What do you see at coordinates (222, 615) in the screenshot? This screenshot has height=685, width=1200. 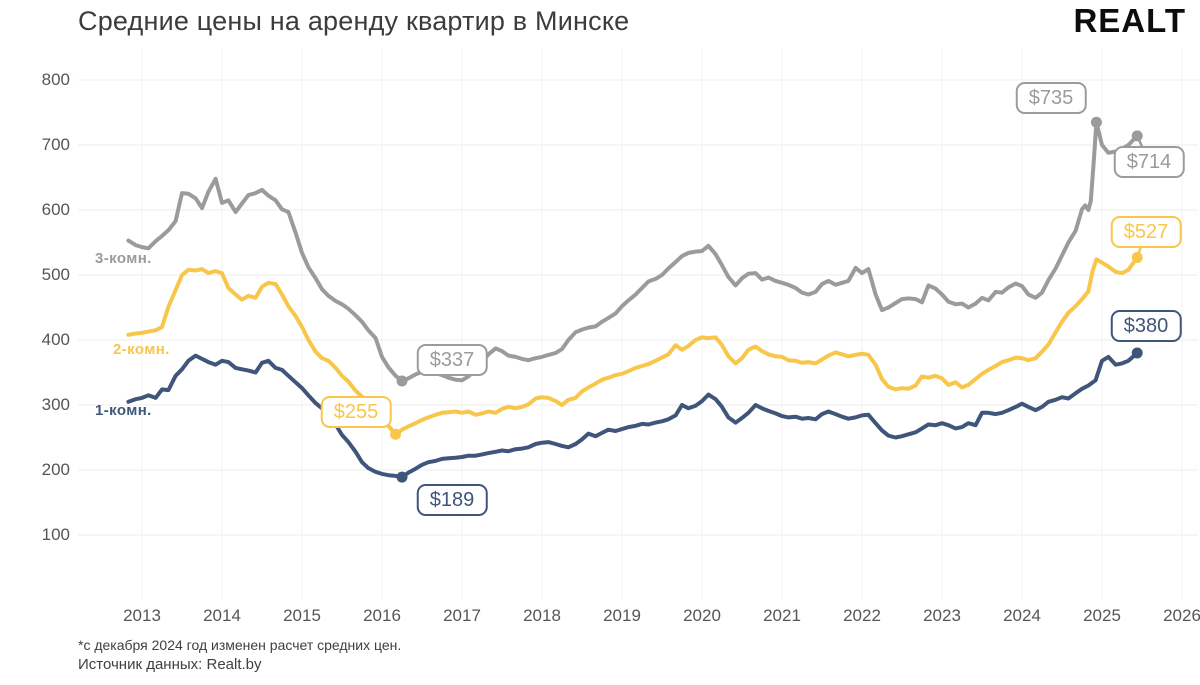 I see `x-tick-label-2014: 2014` at bounding box center [222, 615].